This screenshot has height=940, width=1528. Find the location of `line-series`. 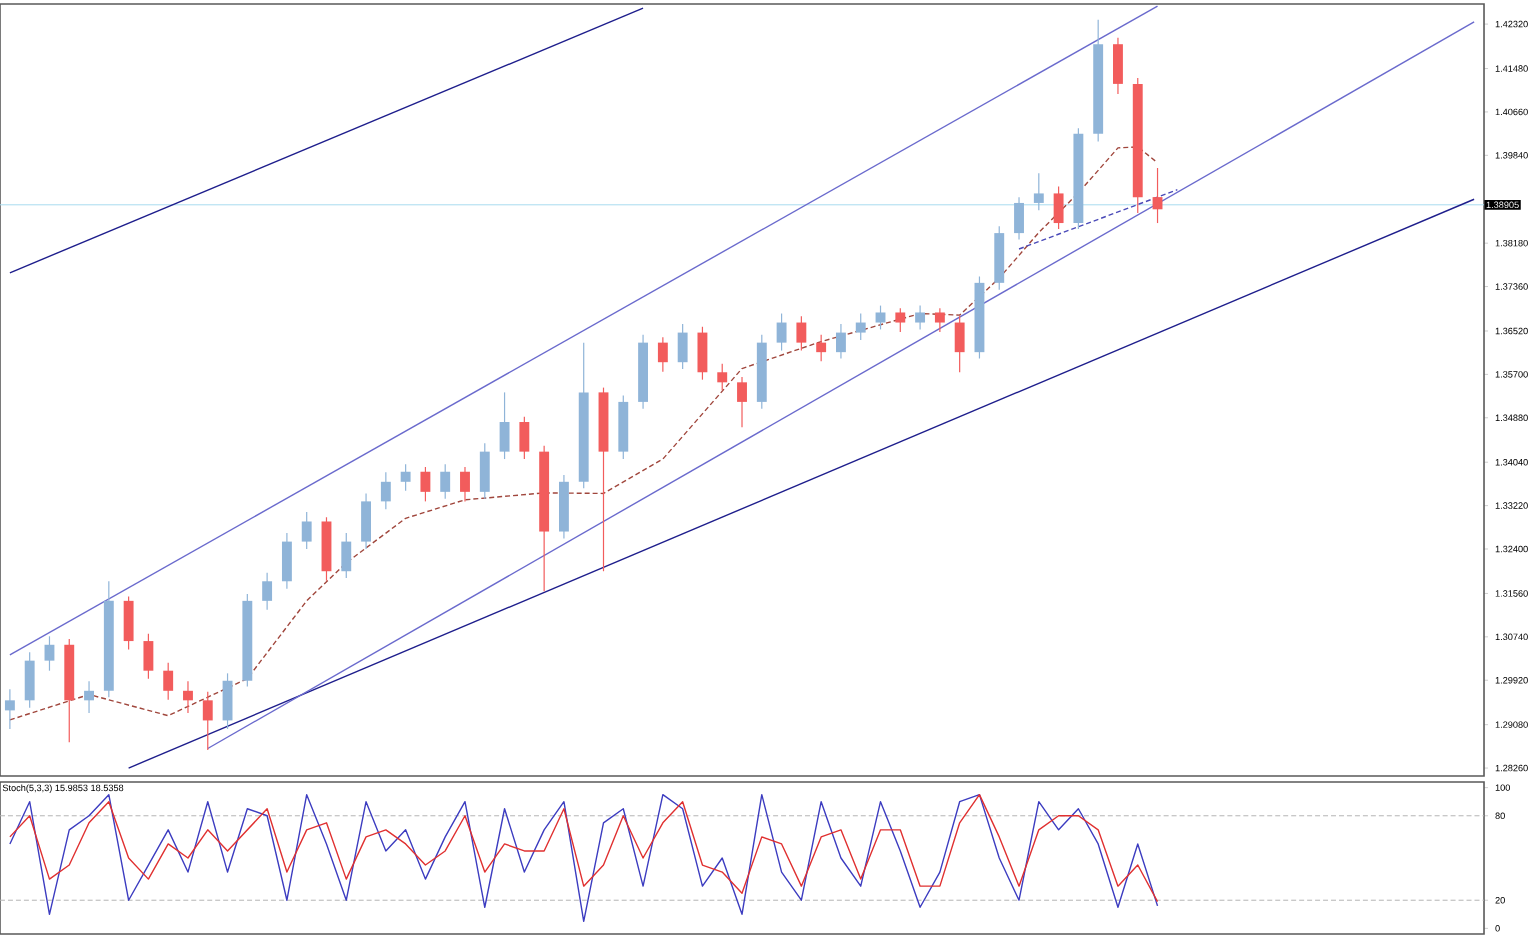

line-series is located at coordinates (584, 858).